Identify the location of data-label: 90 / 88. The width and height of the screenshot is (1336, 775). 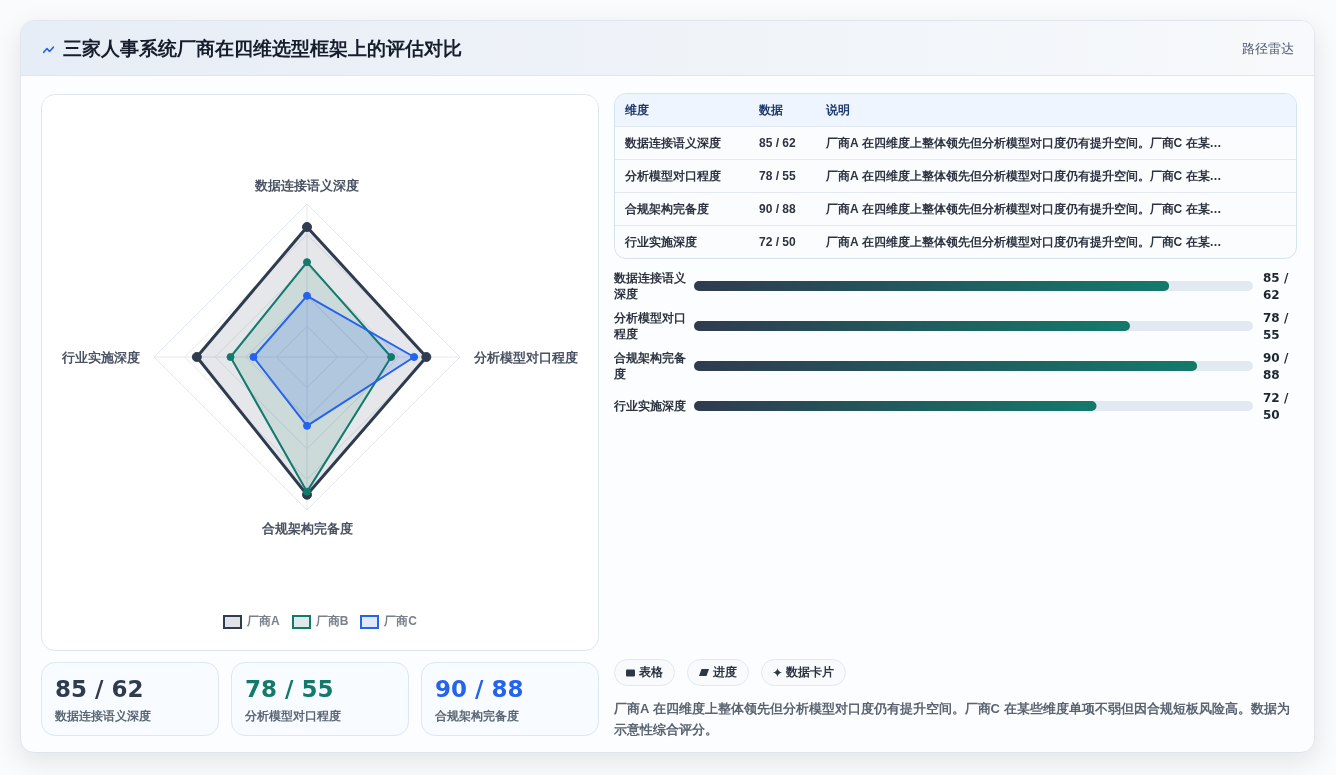
(1276, 366).